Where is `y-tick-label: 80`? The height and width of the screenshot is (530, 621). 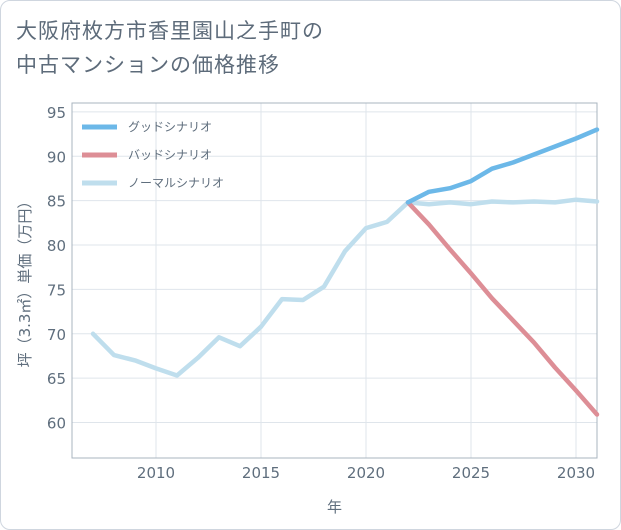
y-tick-label: 80 is located at coordinates (56, 246).